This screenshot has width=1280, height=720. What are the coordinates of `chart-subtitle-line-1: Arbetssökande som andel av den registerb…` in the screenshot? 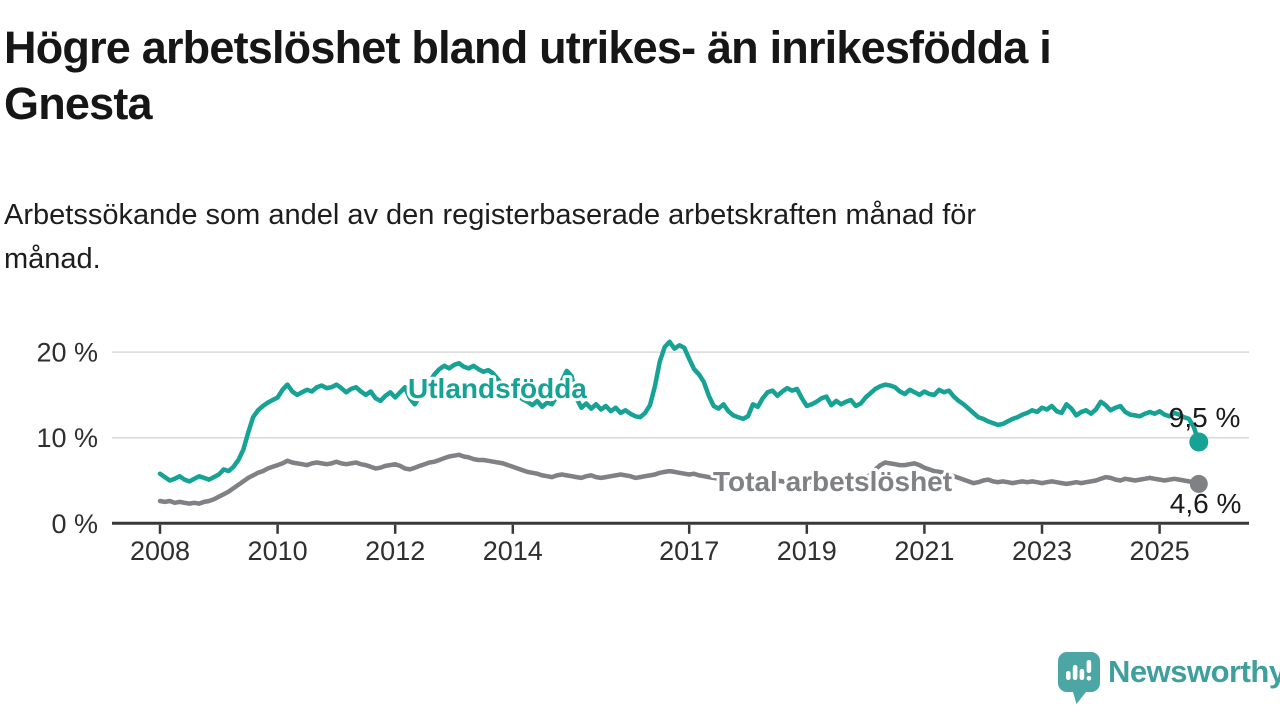 It's located at (490, 215).